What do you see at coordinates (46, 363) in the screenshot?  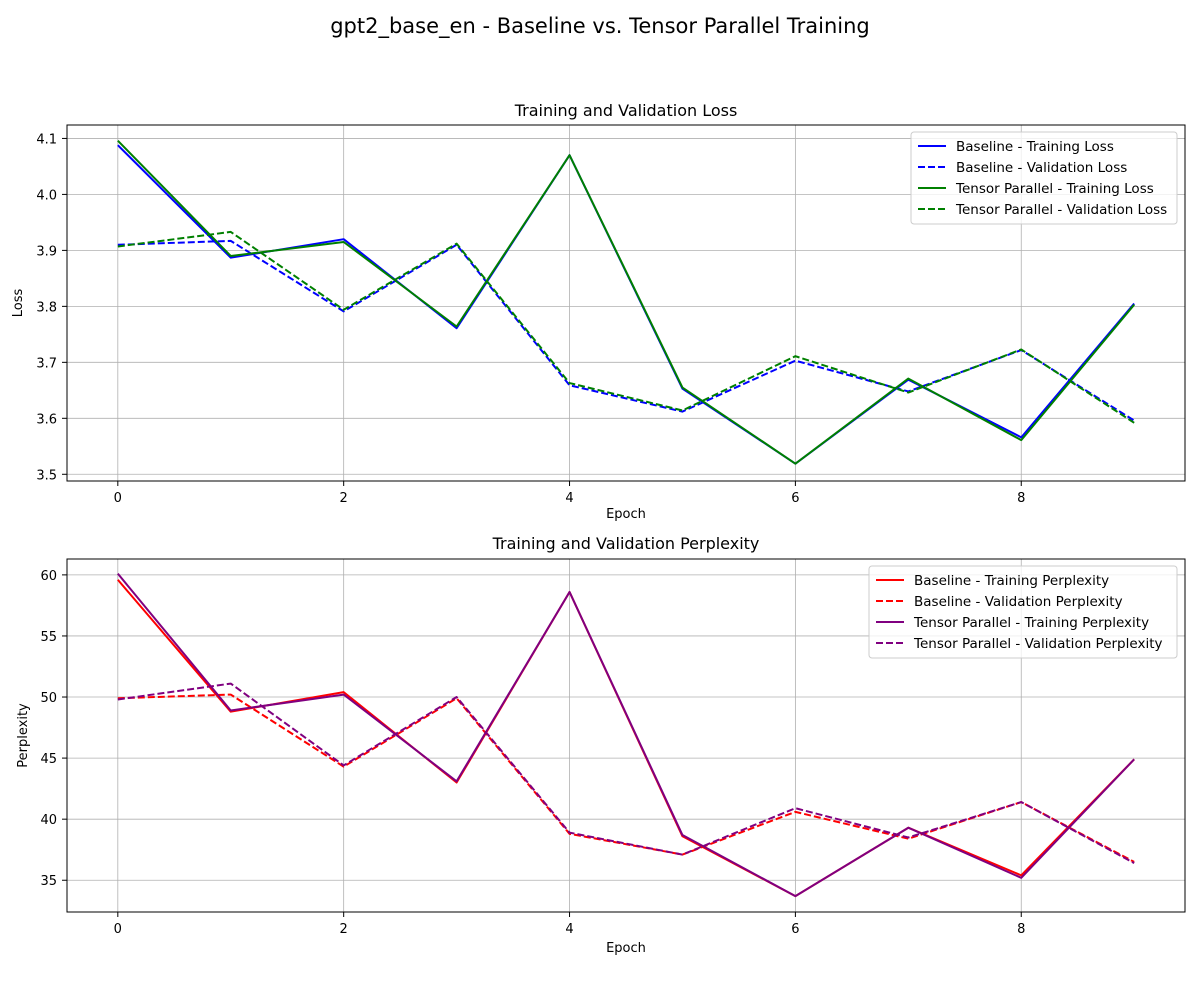 I see `y-tick-label: 3.7` at bounding box center [46, 363].